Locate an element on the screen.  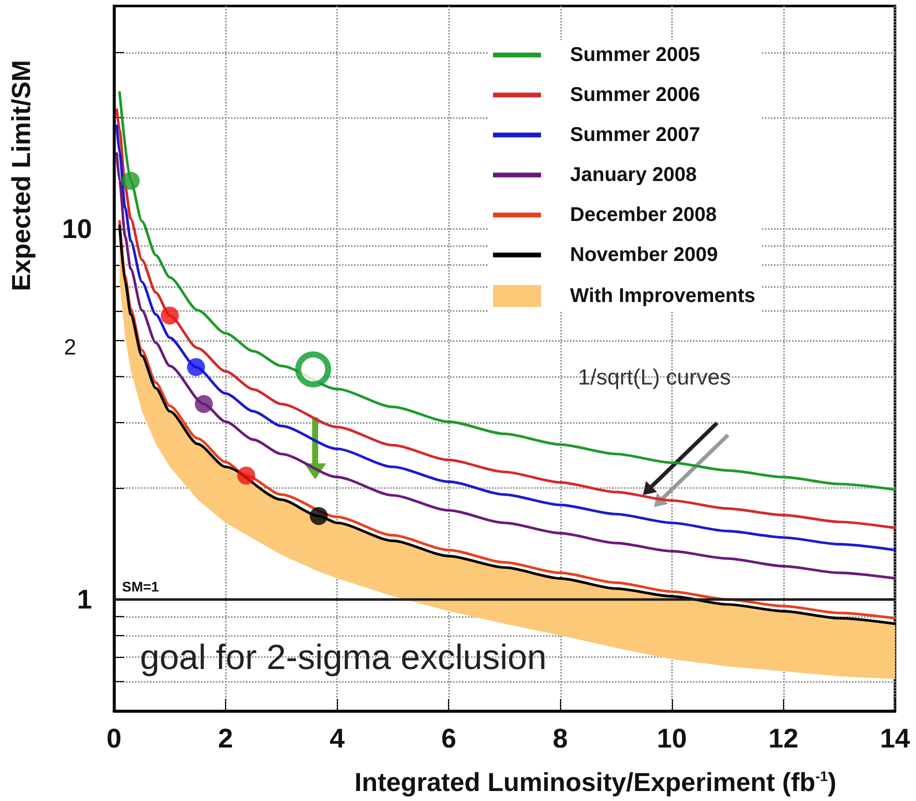
x-tick-label: 10 is located at coordinates (671, 739).